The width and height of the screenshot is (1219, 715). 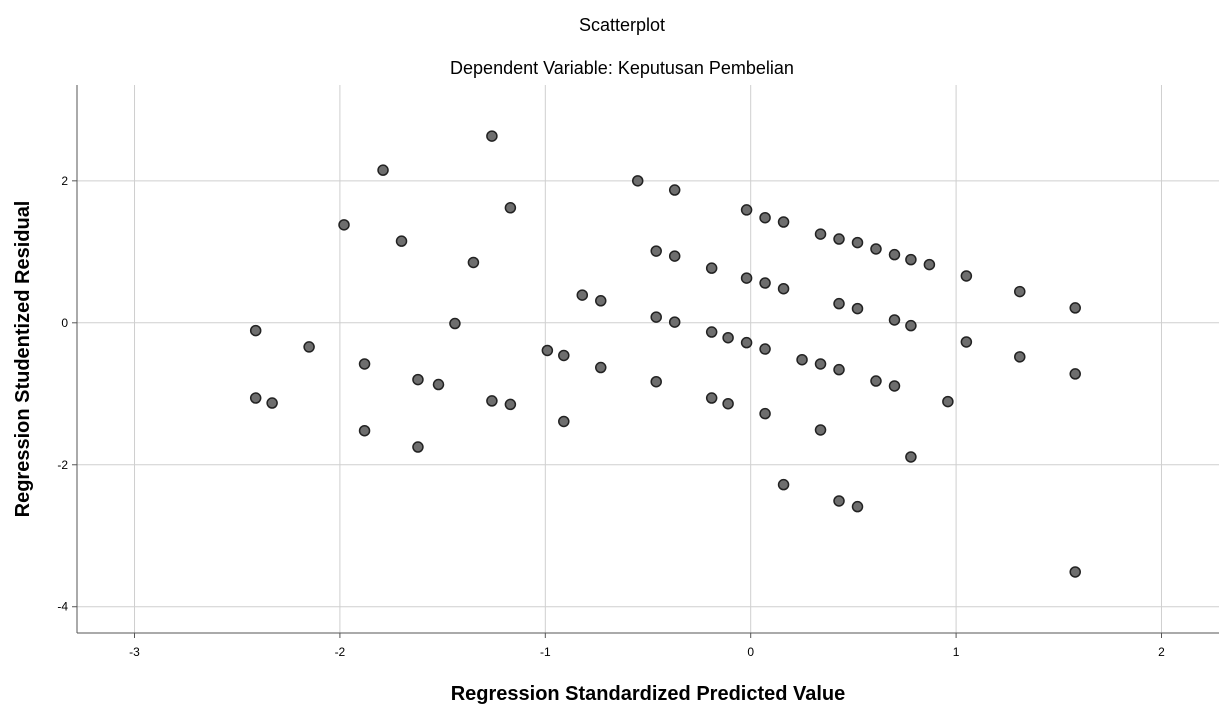 I want to click on x-axis-title: Regression Standardized Predicted Value, so click(x=648, y=694).